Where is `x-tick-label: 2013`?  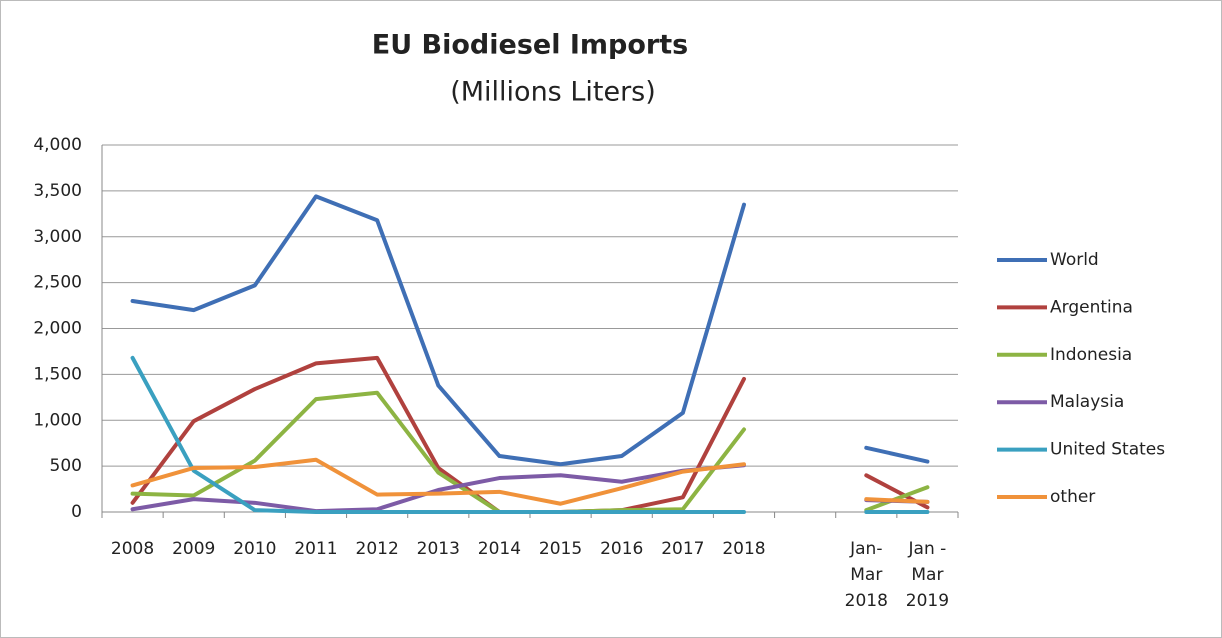 x-tick-label: 2013 is located at coordinates (438, 549).